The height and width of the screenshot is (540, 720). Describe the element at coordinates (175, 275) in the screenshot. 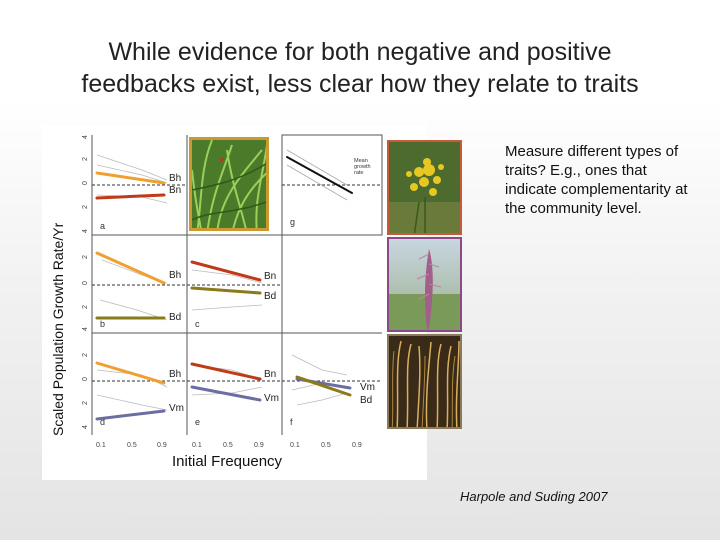

I see `label-b-bh: Bh` at that location.